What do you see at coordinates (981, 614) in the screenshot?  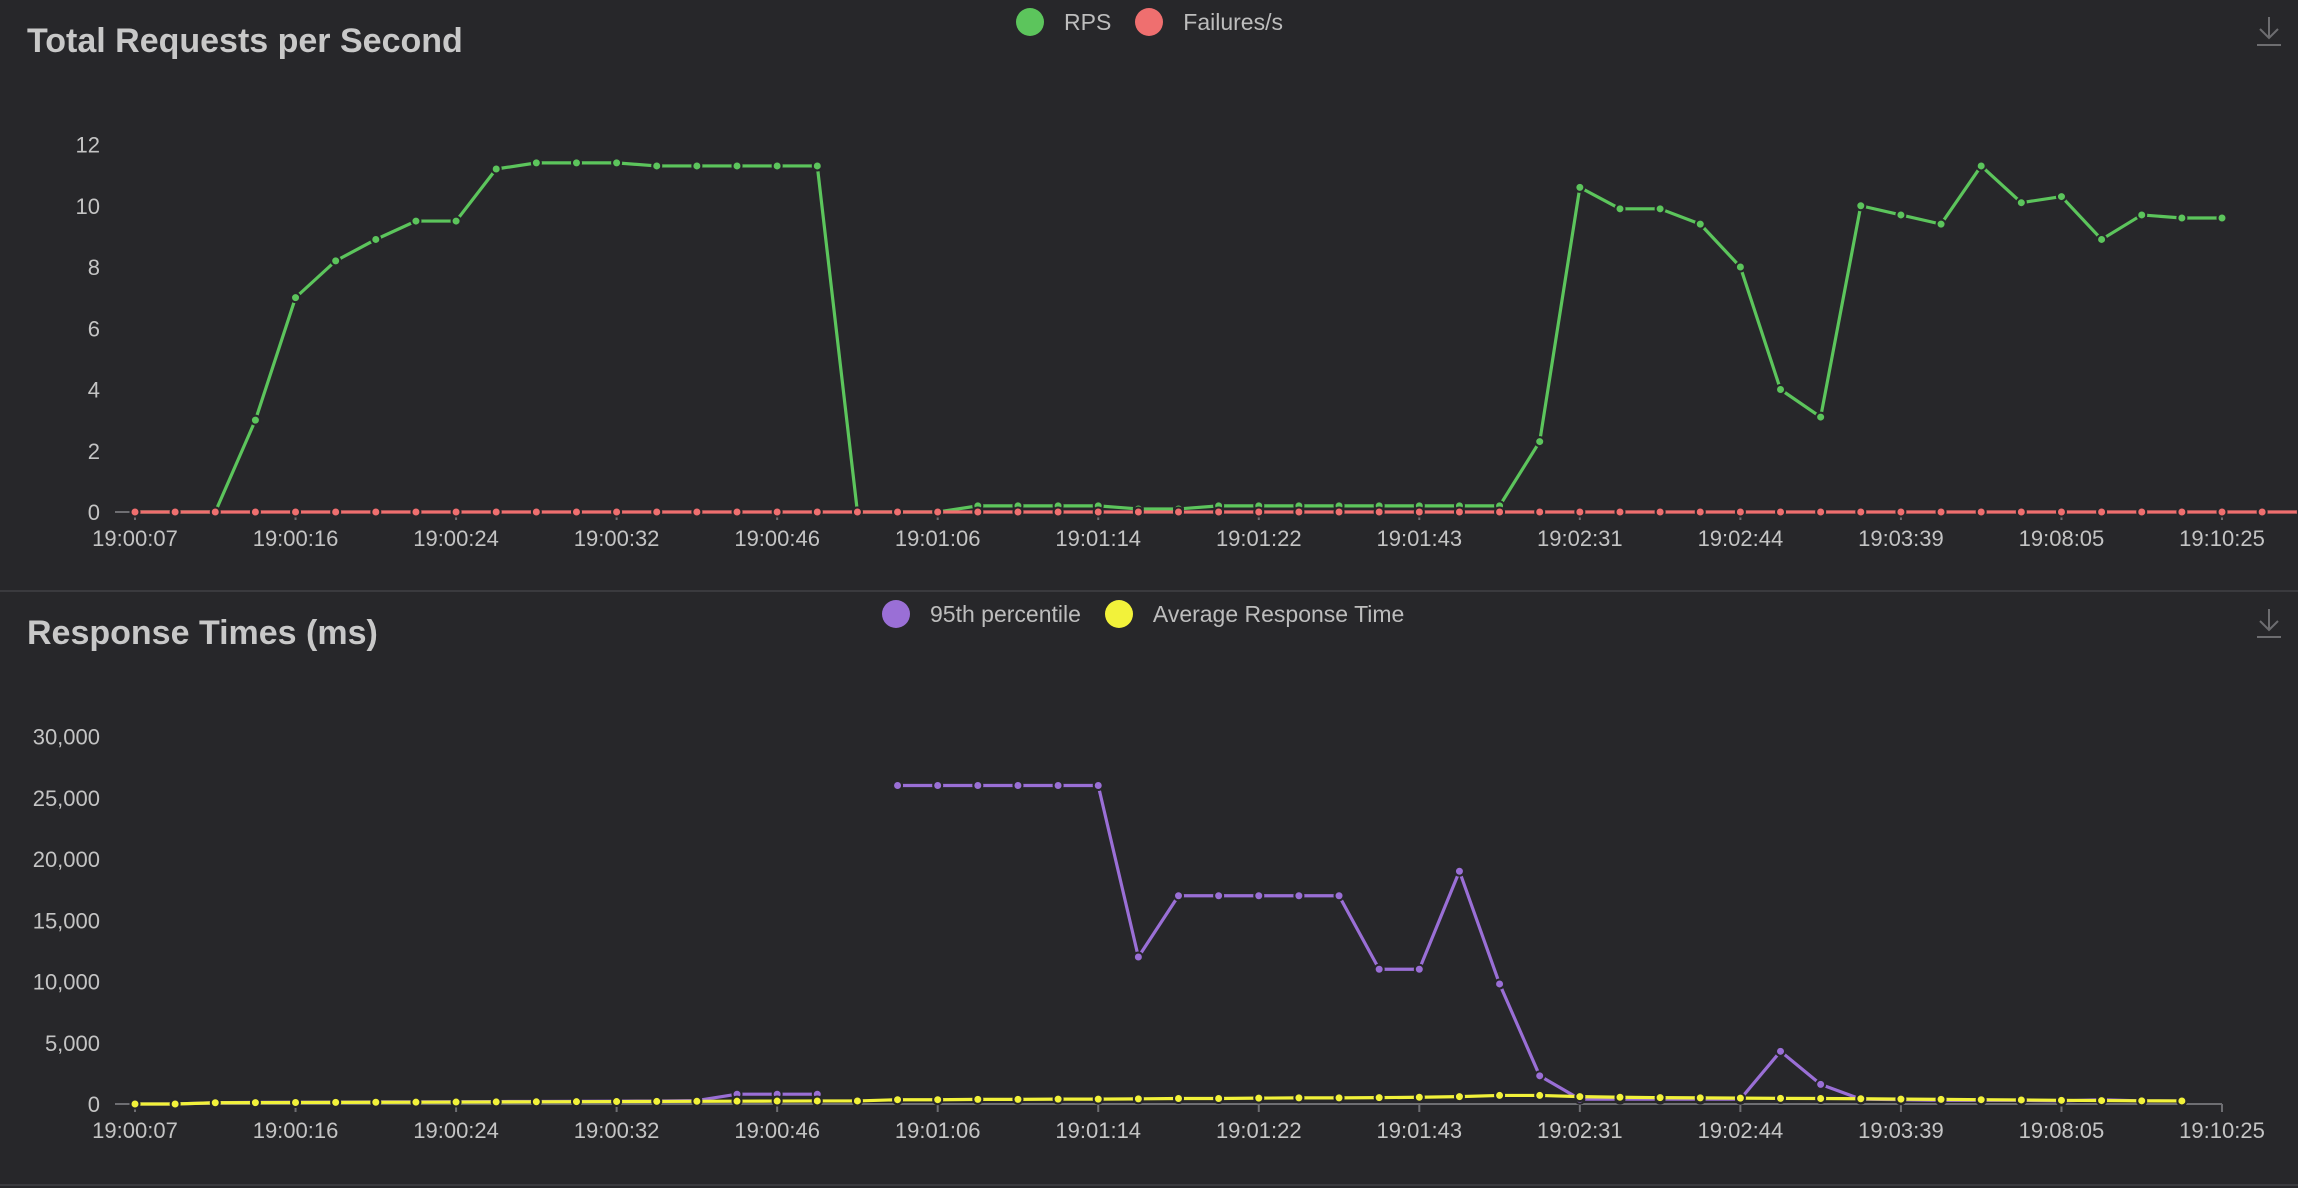 I see `legend-item-p95: 95th percentile` at bounding box center [981, 614].